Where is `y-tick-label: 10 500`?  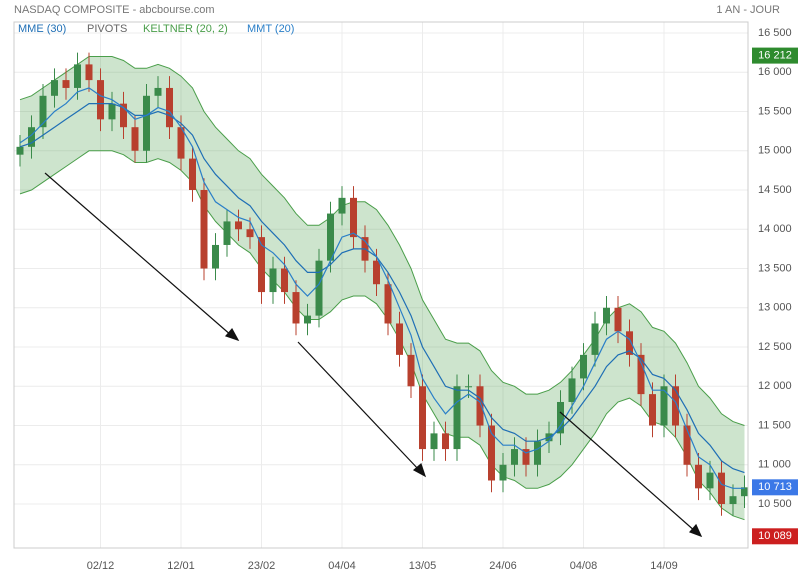
y-tick-label: 10 500 is located at coordinates (775, 504).